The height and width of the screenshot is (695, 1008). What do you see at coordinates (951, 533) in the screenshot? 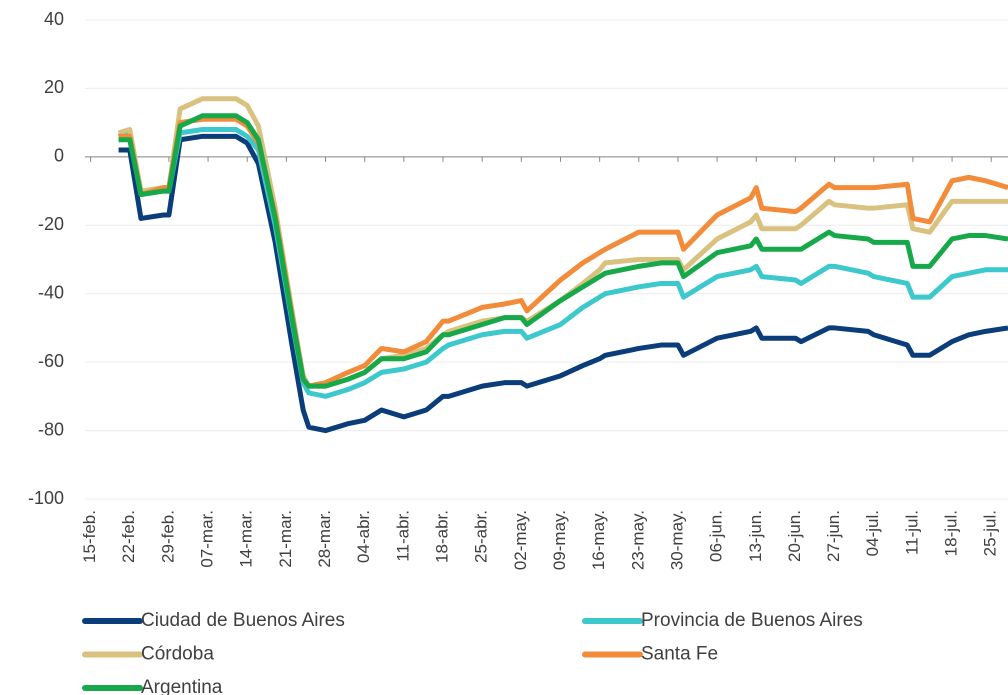
I see `x-tick-label: 18-jul.` at bounding box center [951, 533].